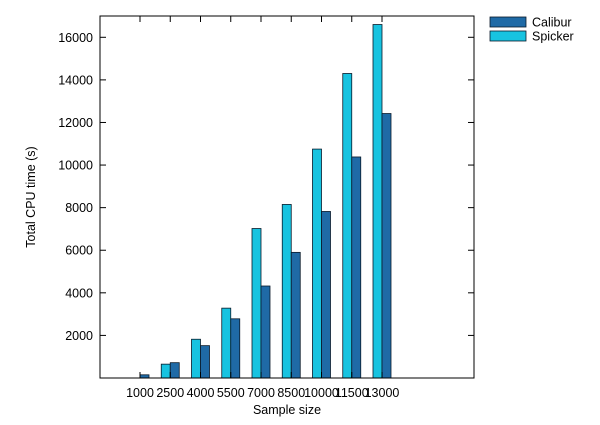 The width and height of the screenshot is (600, 425). I want to click on y-tick-label: 8000, so click(79, 208).